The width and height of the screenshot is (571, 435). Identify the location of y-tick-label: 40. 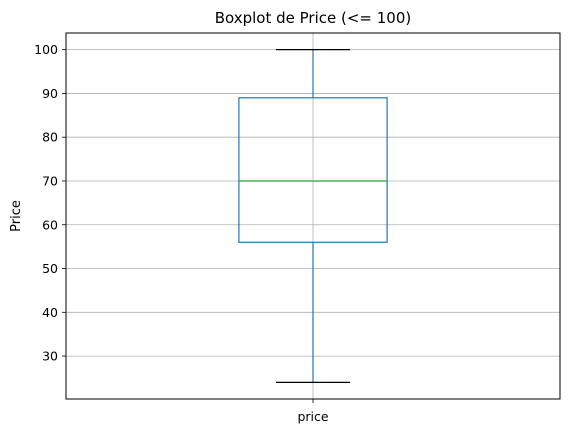
(50, 312).